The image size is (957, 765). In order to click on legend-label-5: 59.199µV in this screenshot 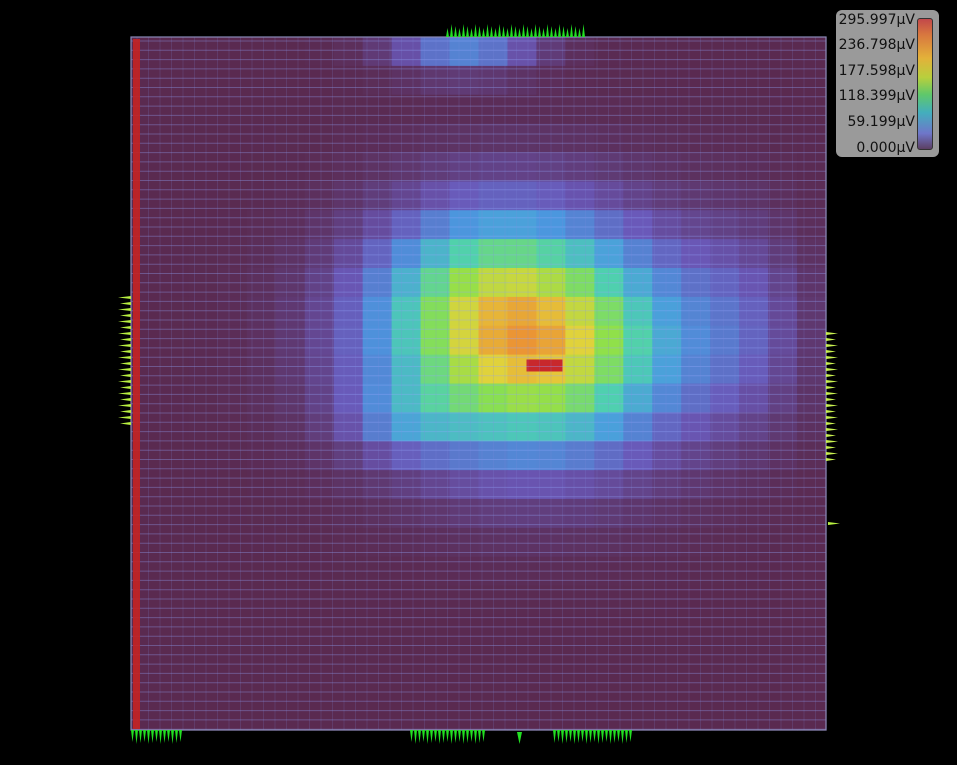, I will do `click(881, 122)`.